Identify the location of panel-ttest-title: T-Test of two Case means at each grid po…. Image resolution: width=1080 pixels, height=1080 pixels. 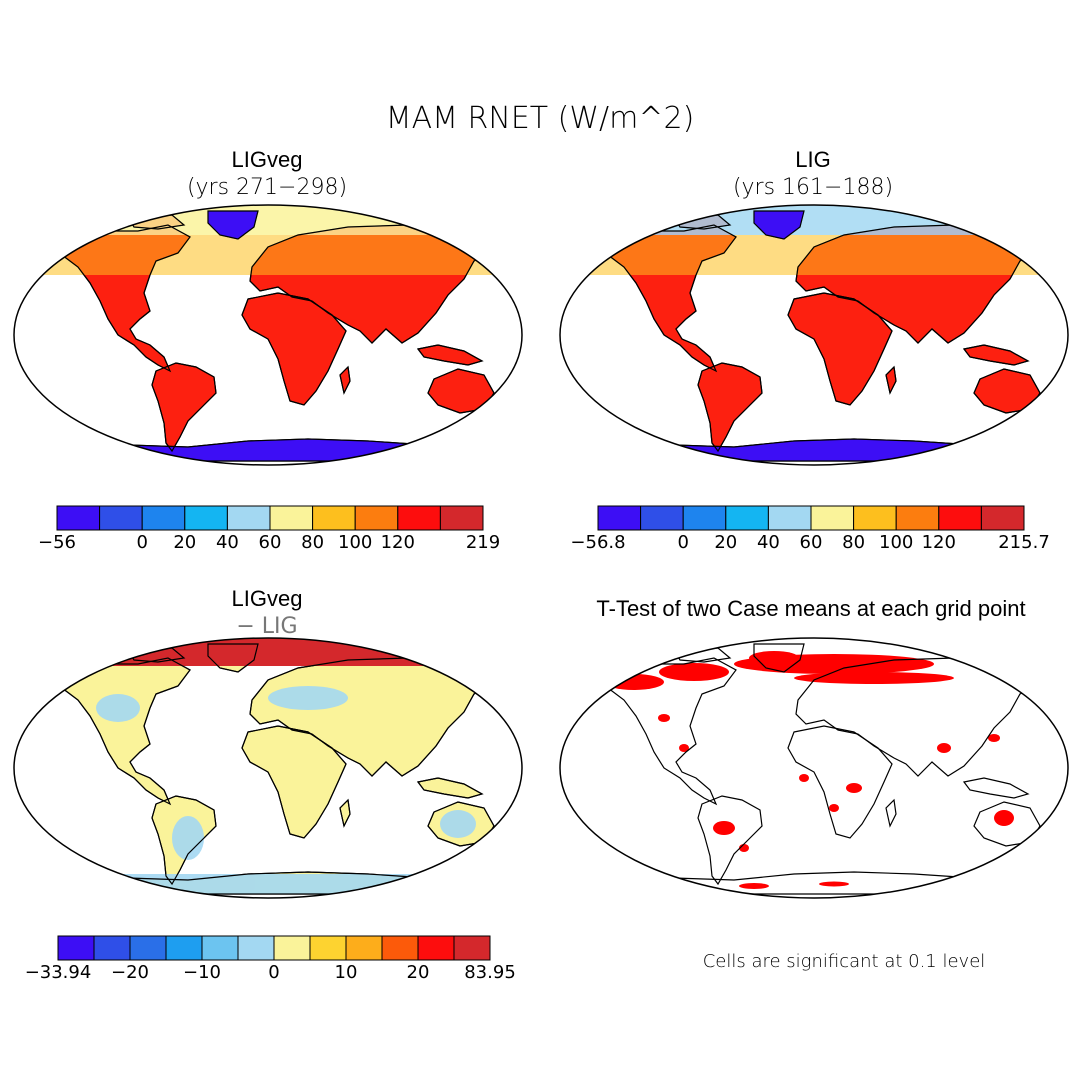
(810, 608).